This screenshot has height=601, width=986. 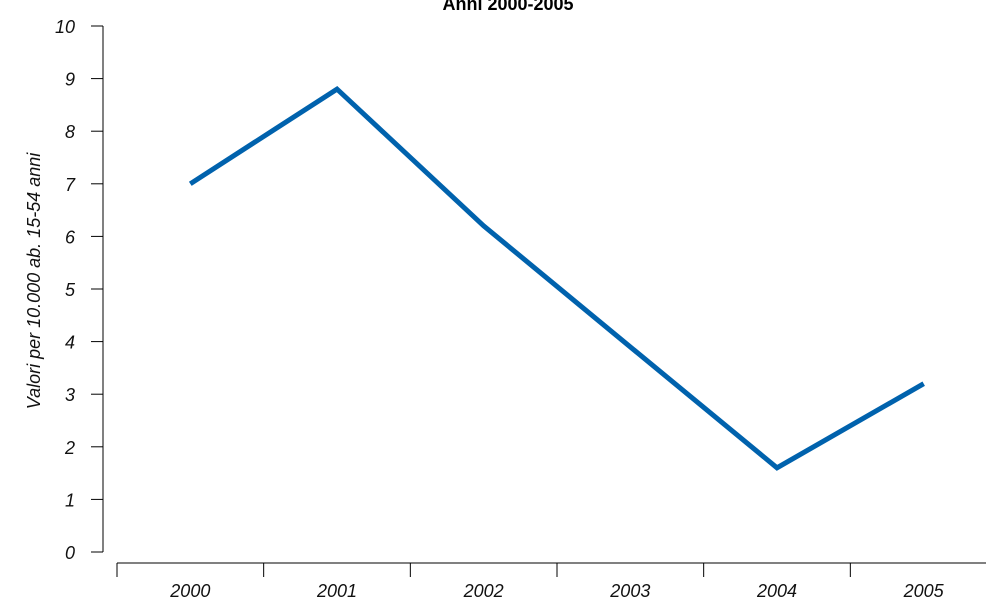 I want to click on y-tick-label: 7, so click(x=70, y=185).